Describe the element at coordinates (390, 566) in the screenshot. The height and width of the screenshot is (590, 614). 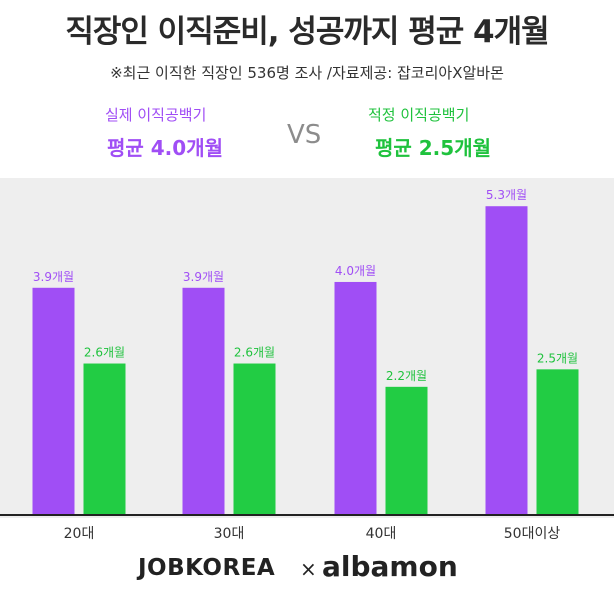
I see `albamon-logo: albamon` at that location.